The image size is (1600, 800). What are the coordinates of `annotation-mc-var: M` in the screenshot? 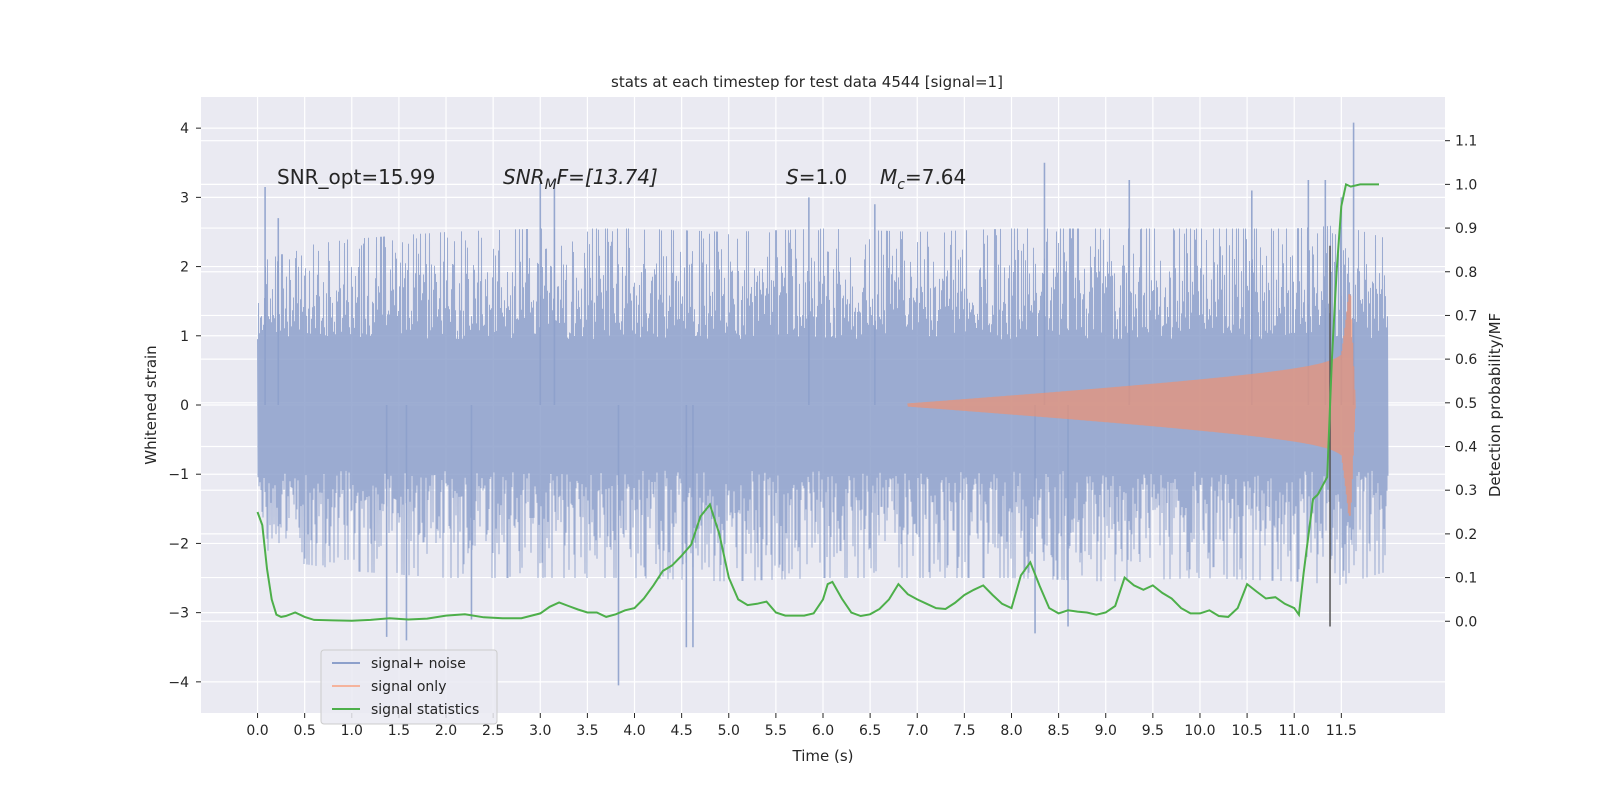 It's located at (888, 177).